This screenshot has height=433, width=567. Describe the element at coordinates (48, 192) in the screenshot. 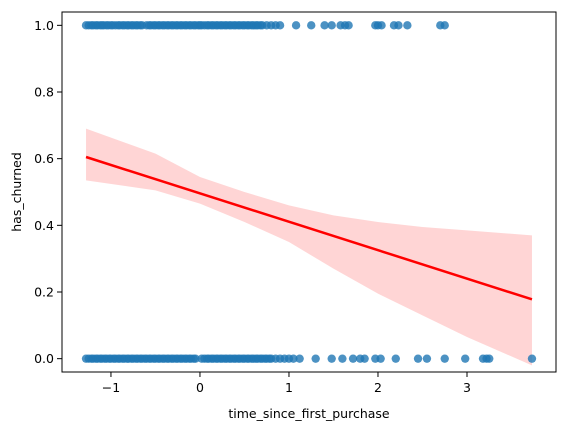

I see `y-axis: 0.0 0.2 0.4 0.6 0.8 1.0` at that location.